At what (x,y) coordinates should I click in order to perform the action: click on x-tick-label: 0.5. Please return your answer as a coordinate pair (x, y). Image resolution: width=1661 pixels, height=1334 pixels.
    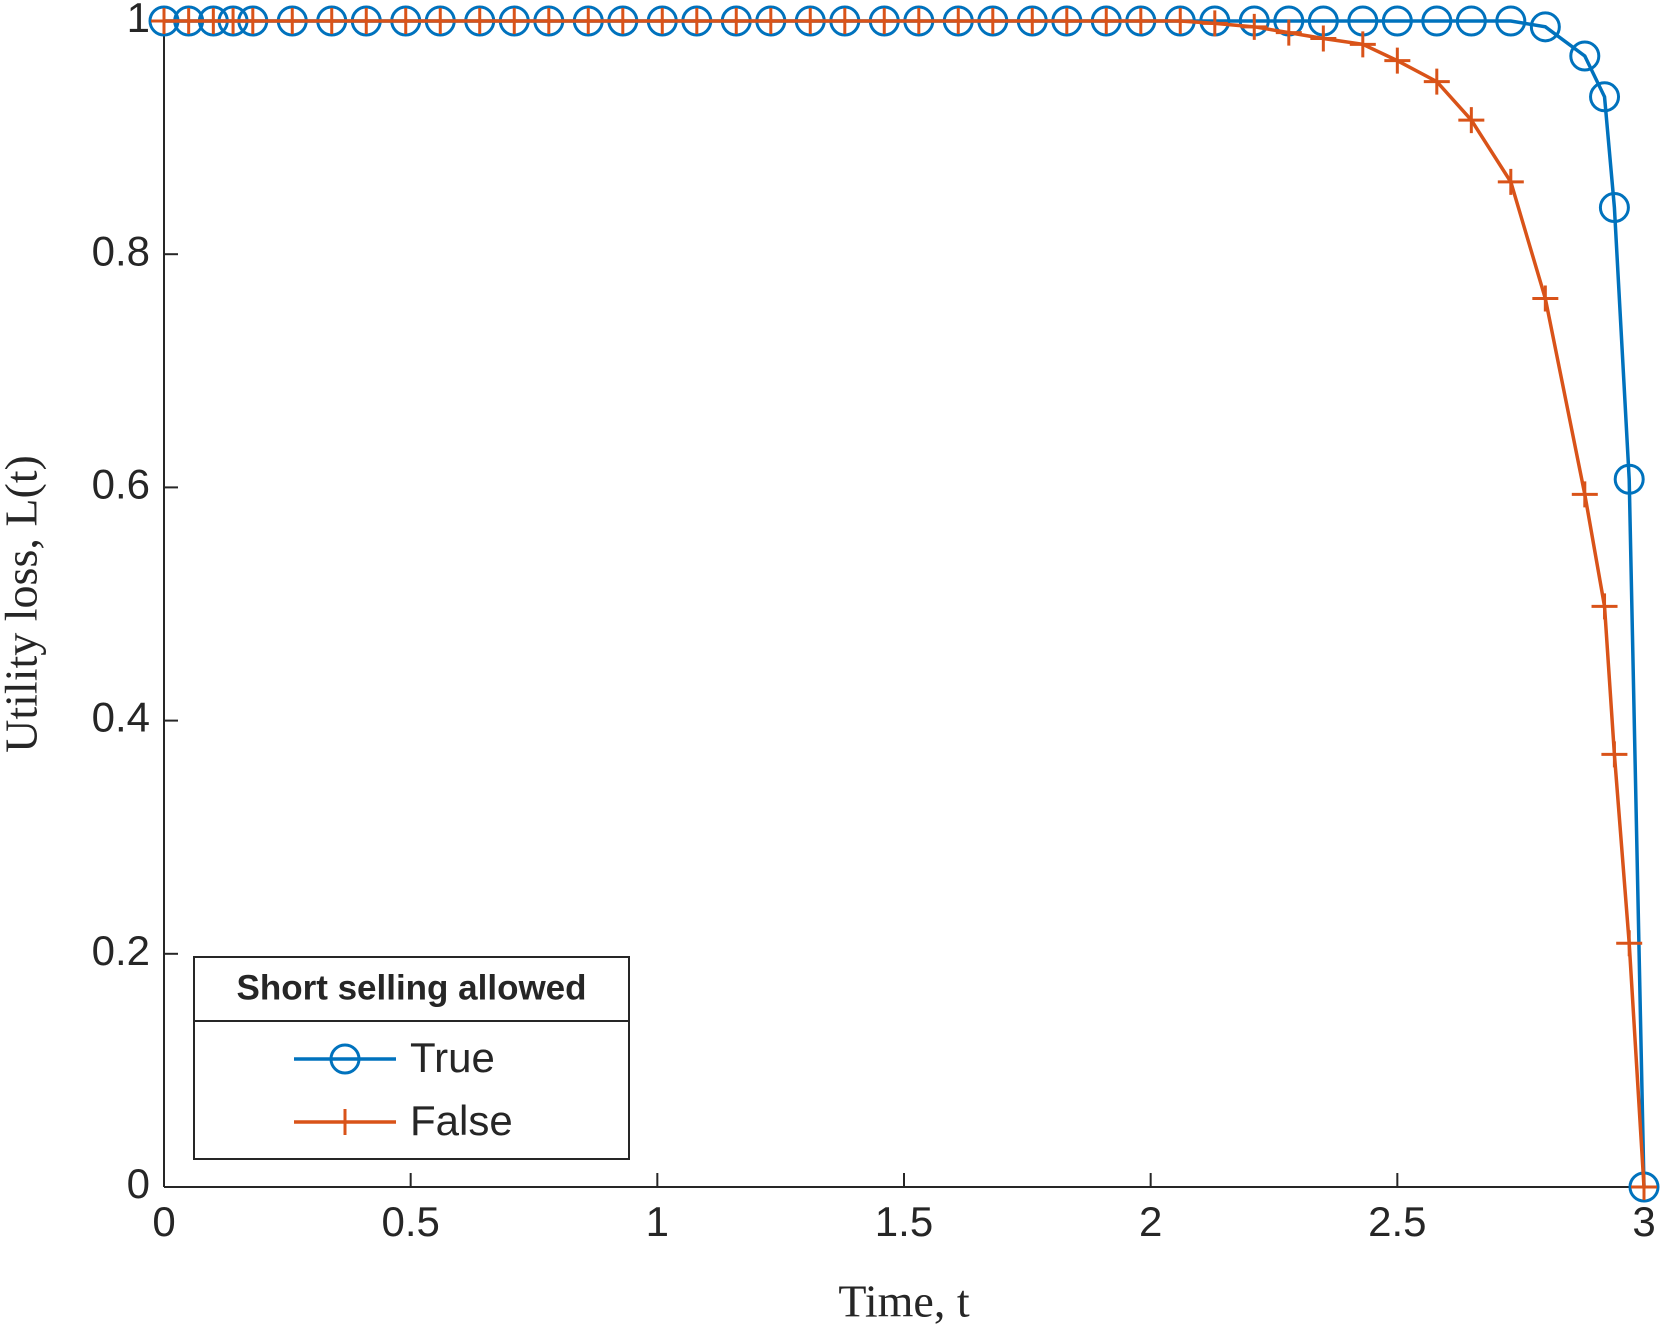
    Looking at the image, I should click on (410, 1221).